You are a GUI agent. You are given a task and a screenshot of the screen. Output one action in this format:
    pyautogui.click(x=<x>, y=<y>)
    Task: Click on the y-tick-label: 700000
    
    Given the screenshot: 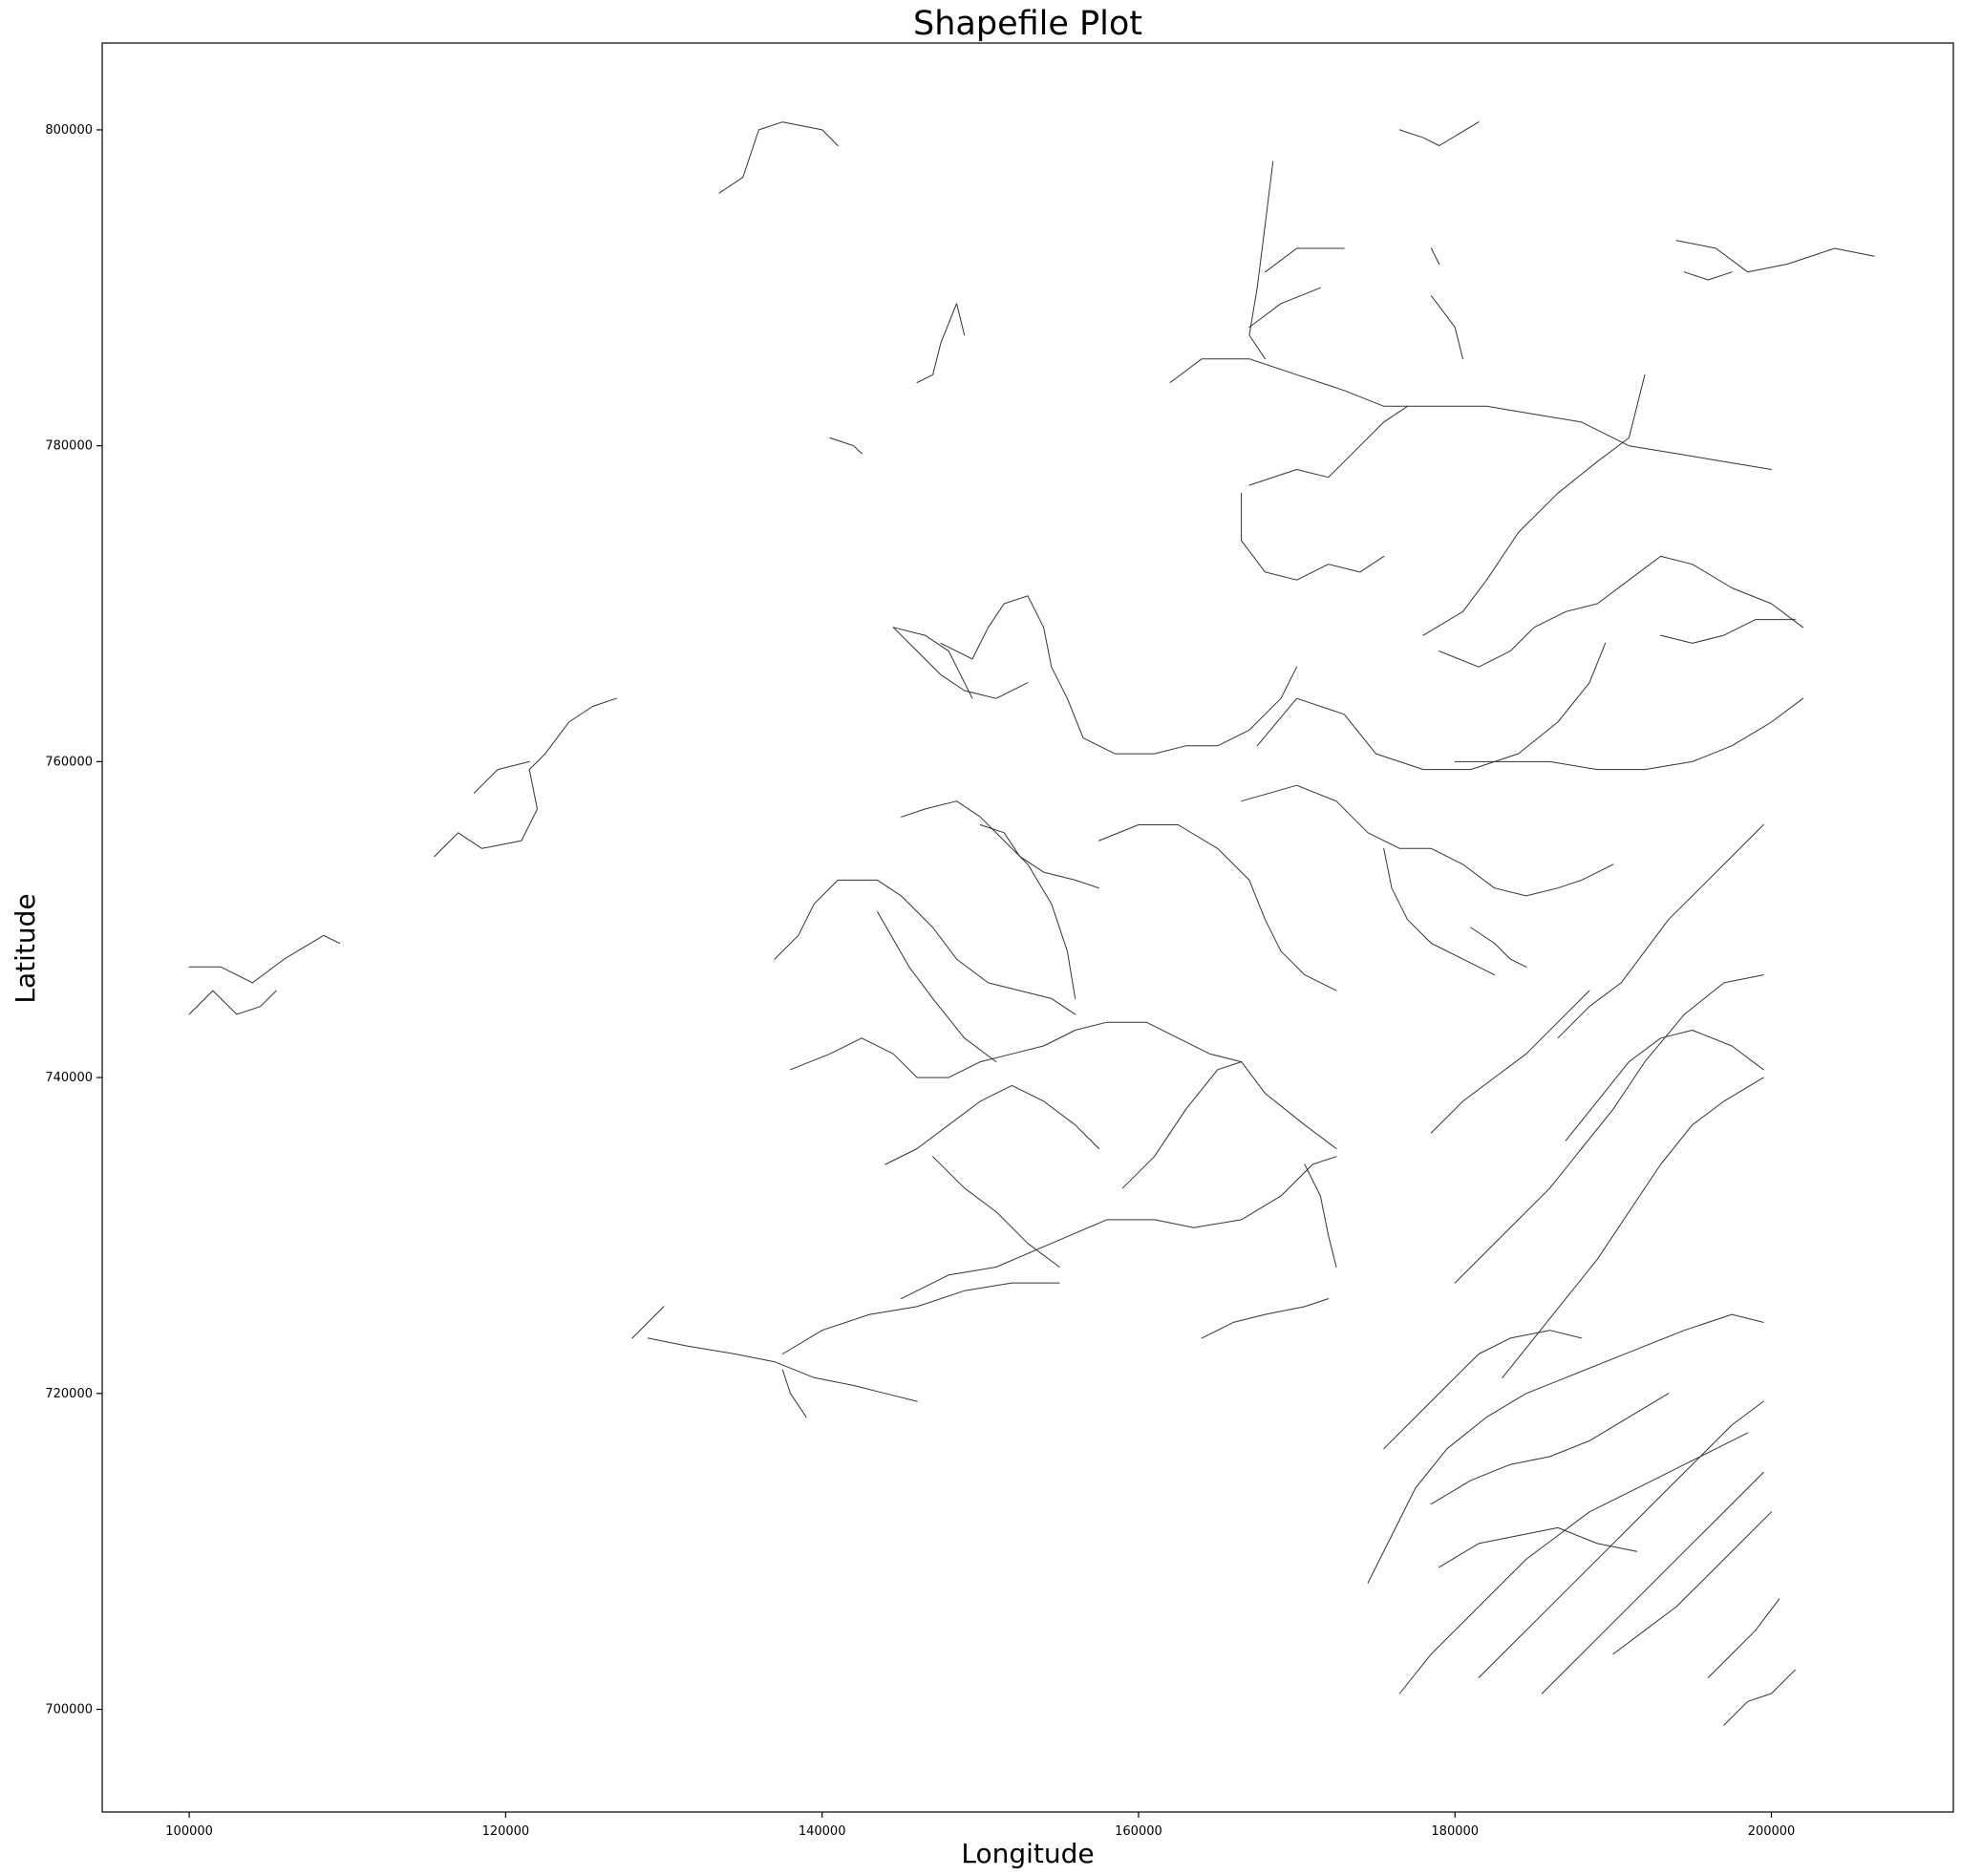 What is the action you would take?
    pyautogui.click(x=69, y=1710)
    